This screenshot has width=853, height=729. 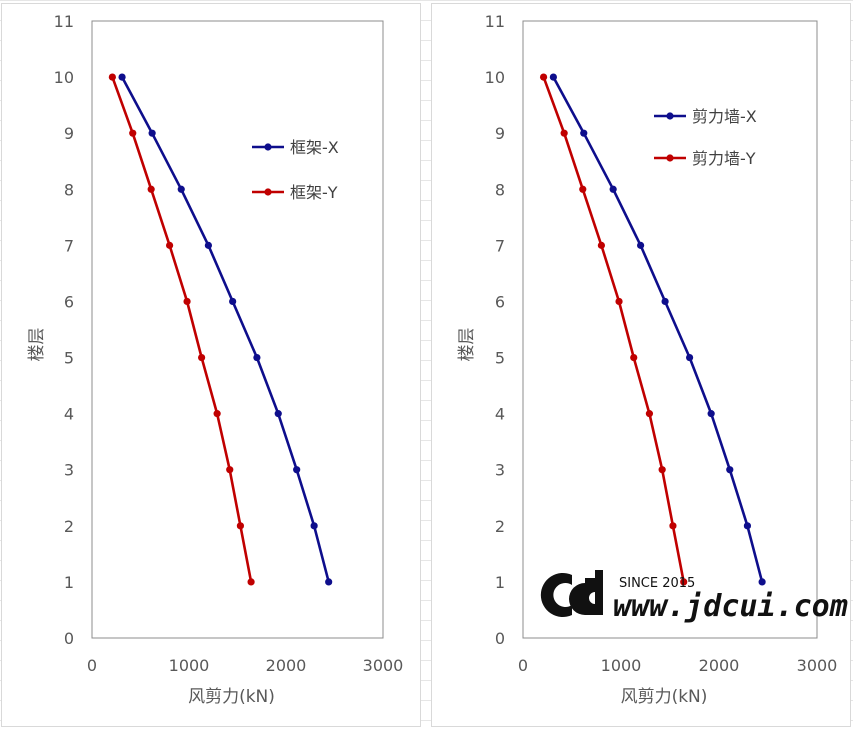 What do you see at coordinates (724, 116) in the screenshot?
I see `legend-label: 剪力墙-X` at bounding box center [724, 116].